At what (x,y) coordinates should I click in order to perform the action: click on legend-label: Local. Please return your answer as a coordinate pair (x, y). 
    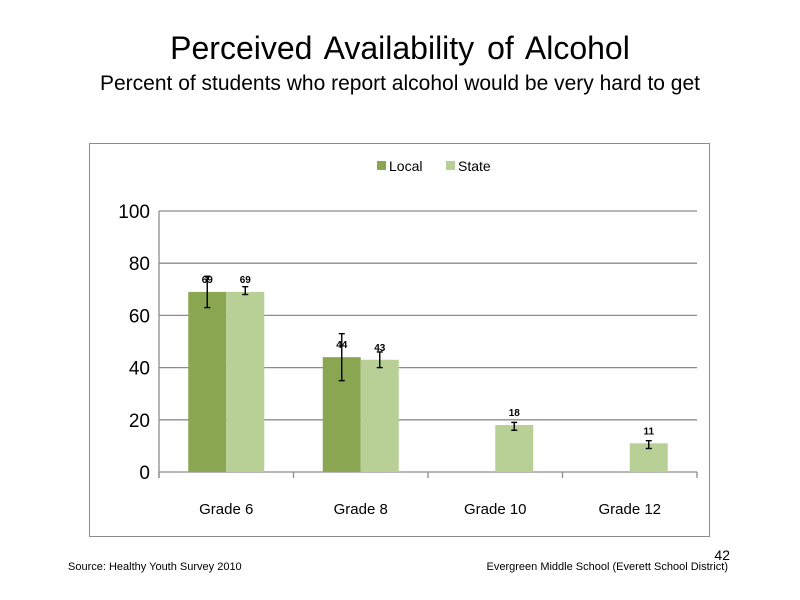
    Looking at the image, I should click on (405, 166).